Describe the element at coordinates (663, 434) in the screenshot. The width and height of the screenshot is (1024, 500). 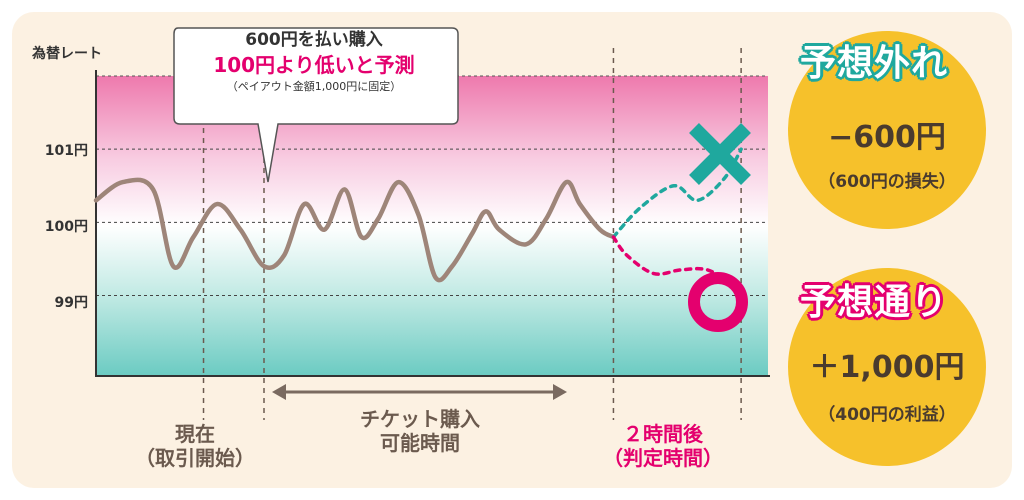
I see `after-label-line-1: ２時間後` at that location.